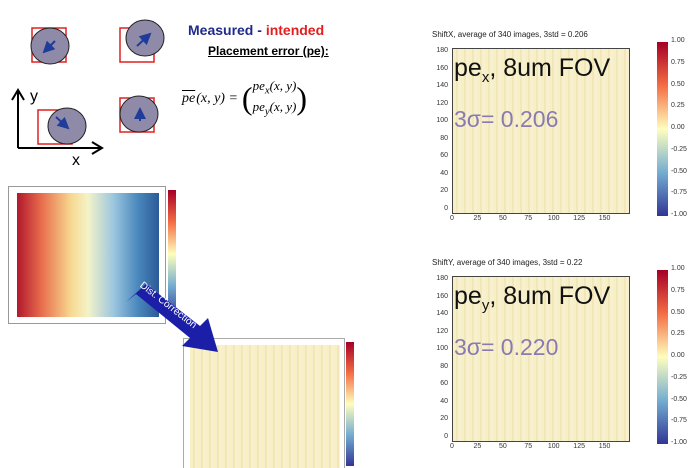 Image resolution: width=695 pixels, height=468 pixels. I want to click on pe-title: Placement error (pe):, so click(268, 51).